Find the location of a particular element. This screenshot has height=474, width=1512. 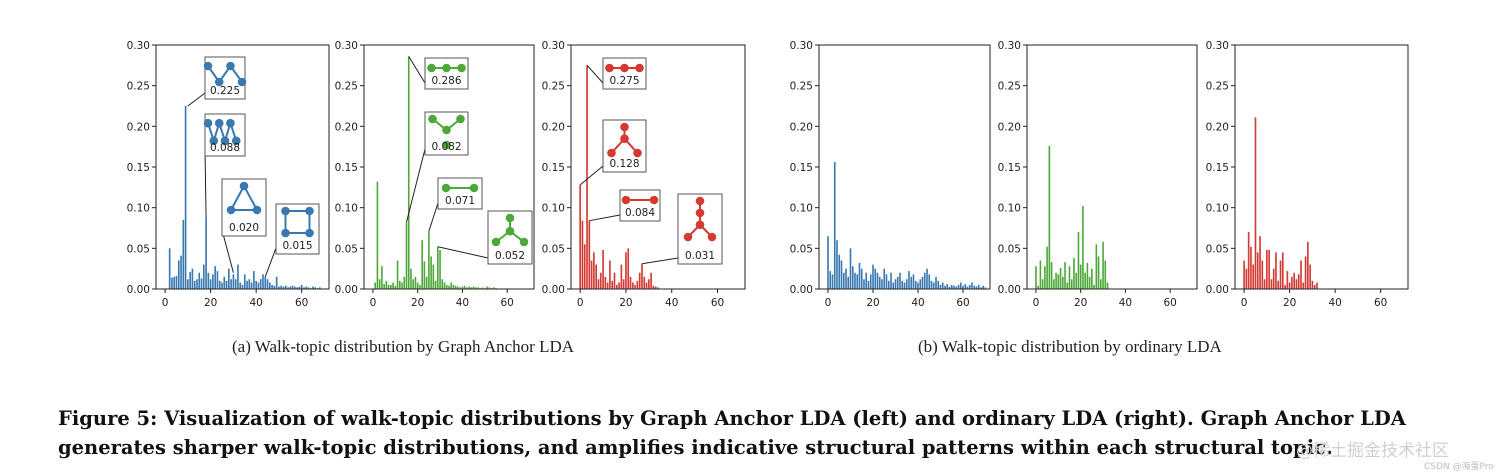

annotation-label: 0.128 is located at coordinates (624, 164).